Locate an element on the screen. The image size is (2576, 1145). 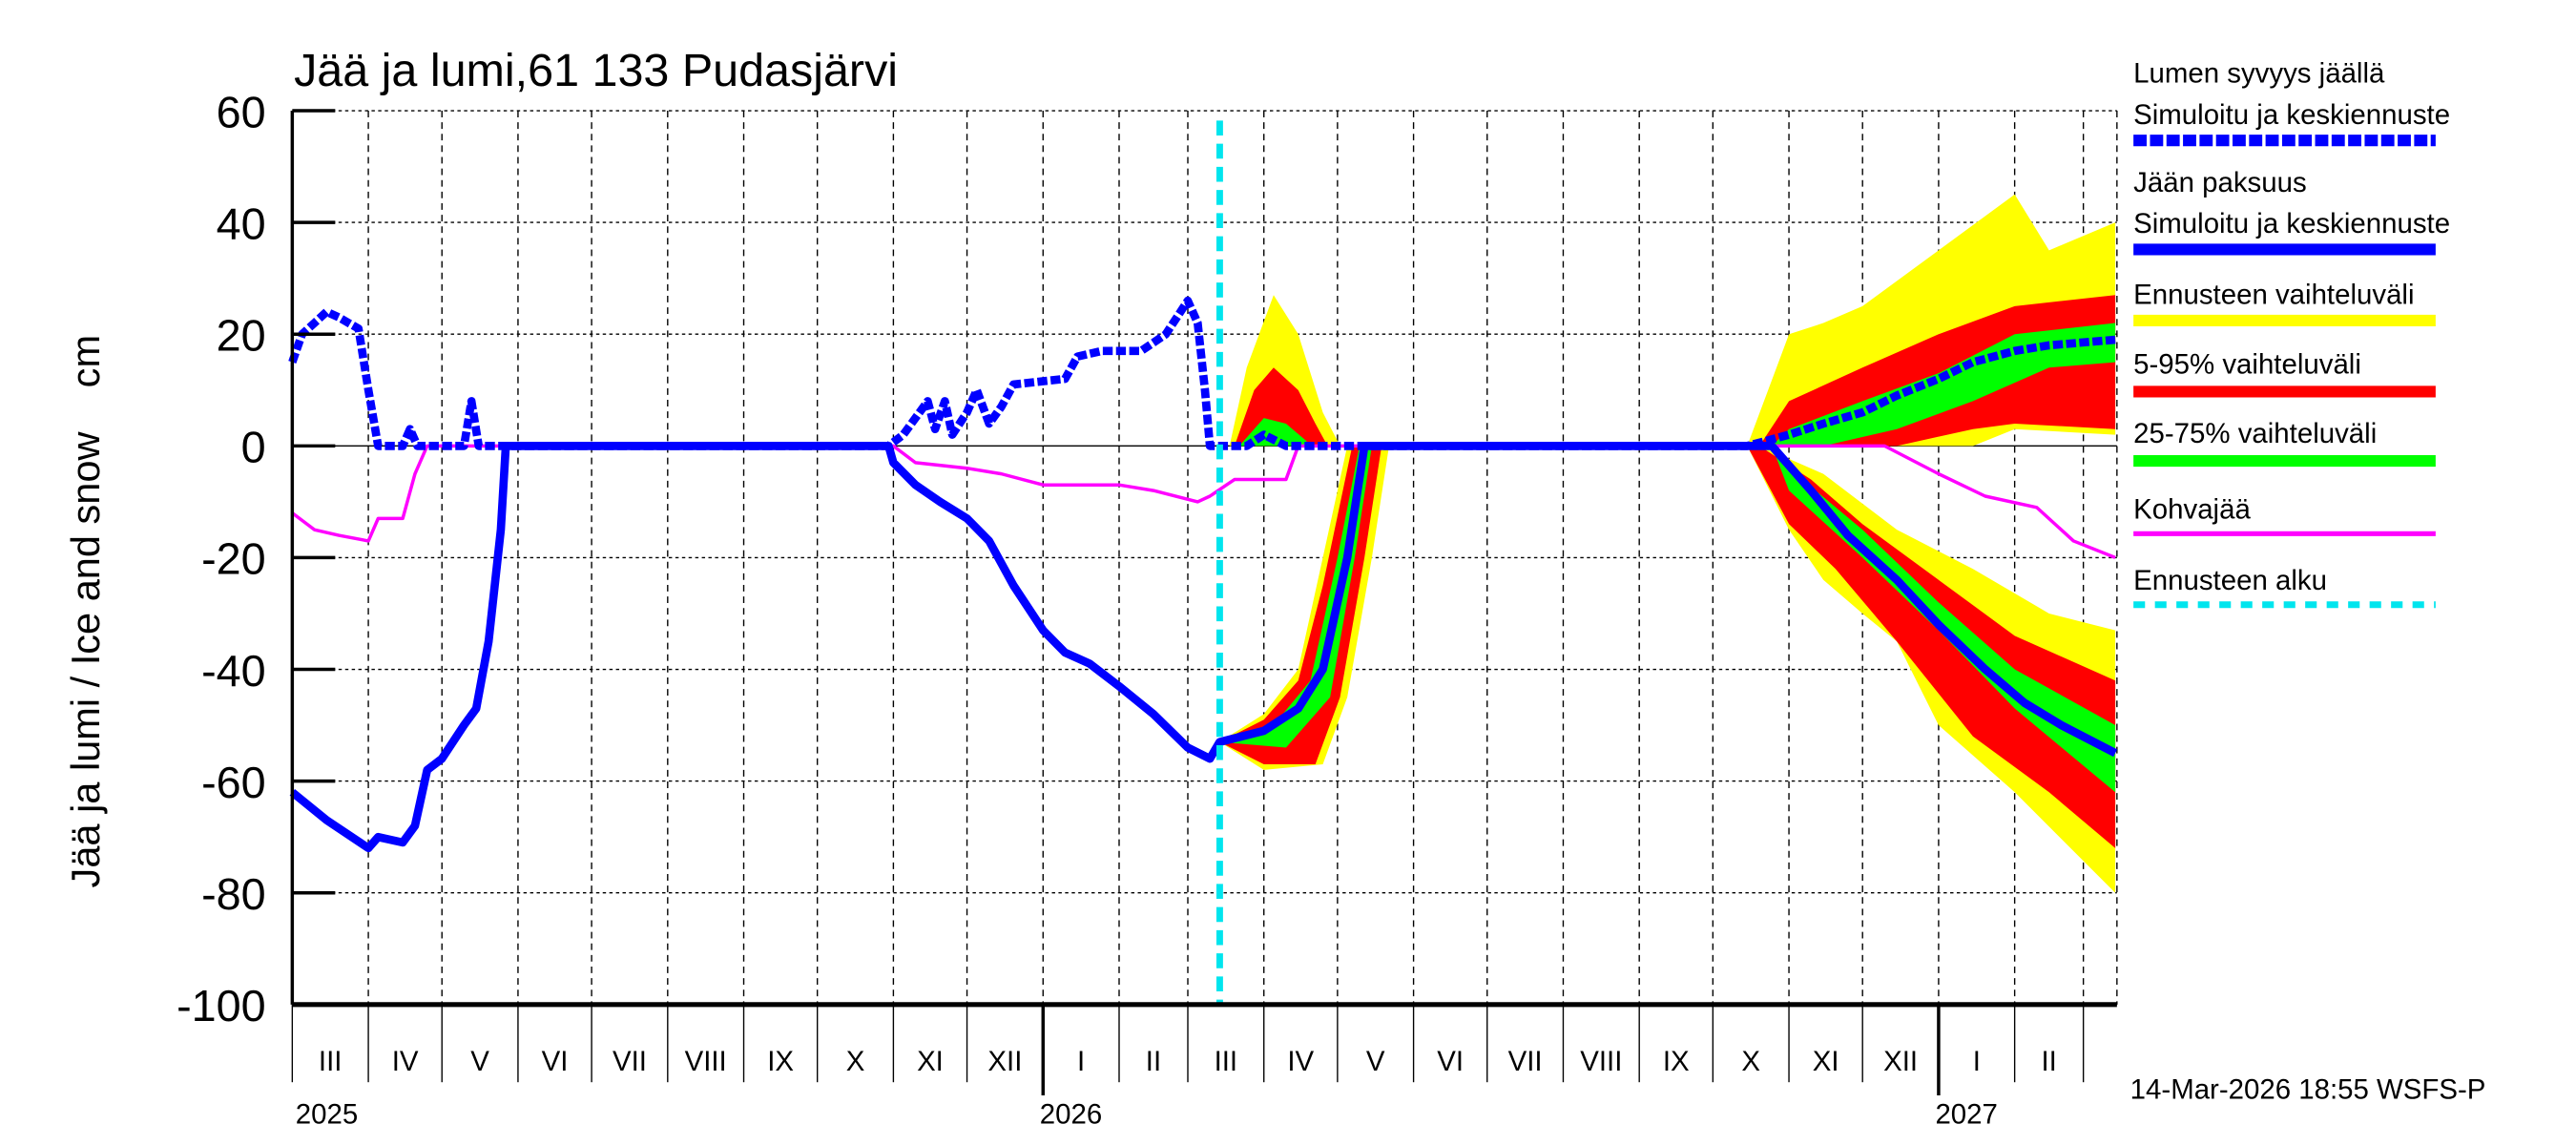
legend-label: Lumen syvyys jäällä is located at coordinates (2259, 74).